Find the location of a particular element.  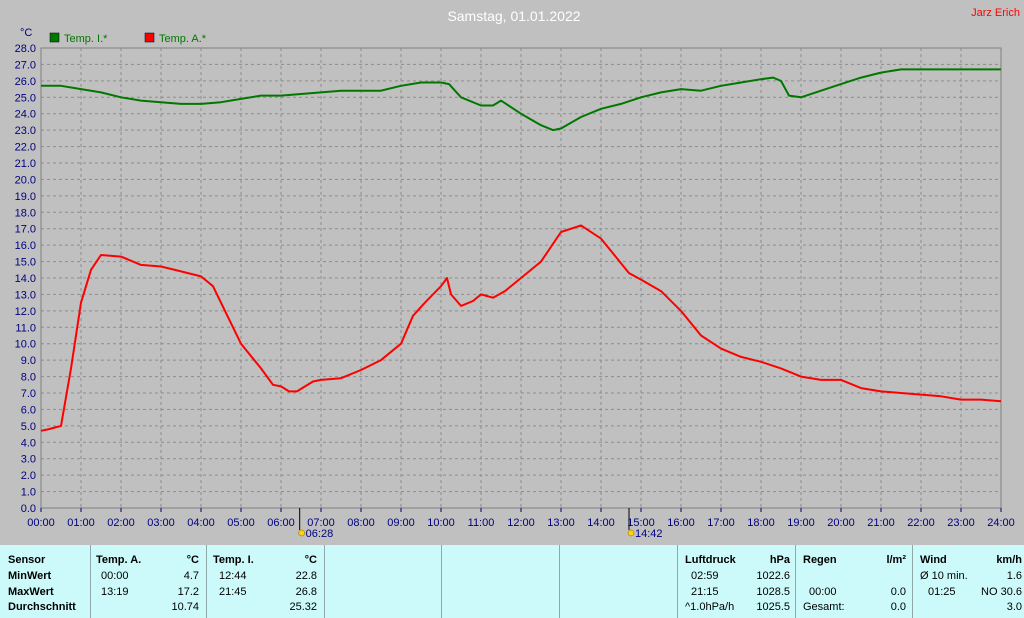

author-label: Jarz Erich is located at coordinates (995, 13).